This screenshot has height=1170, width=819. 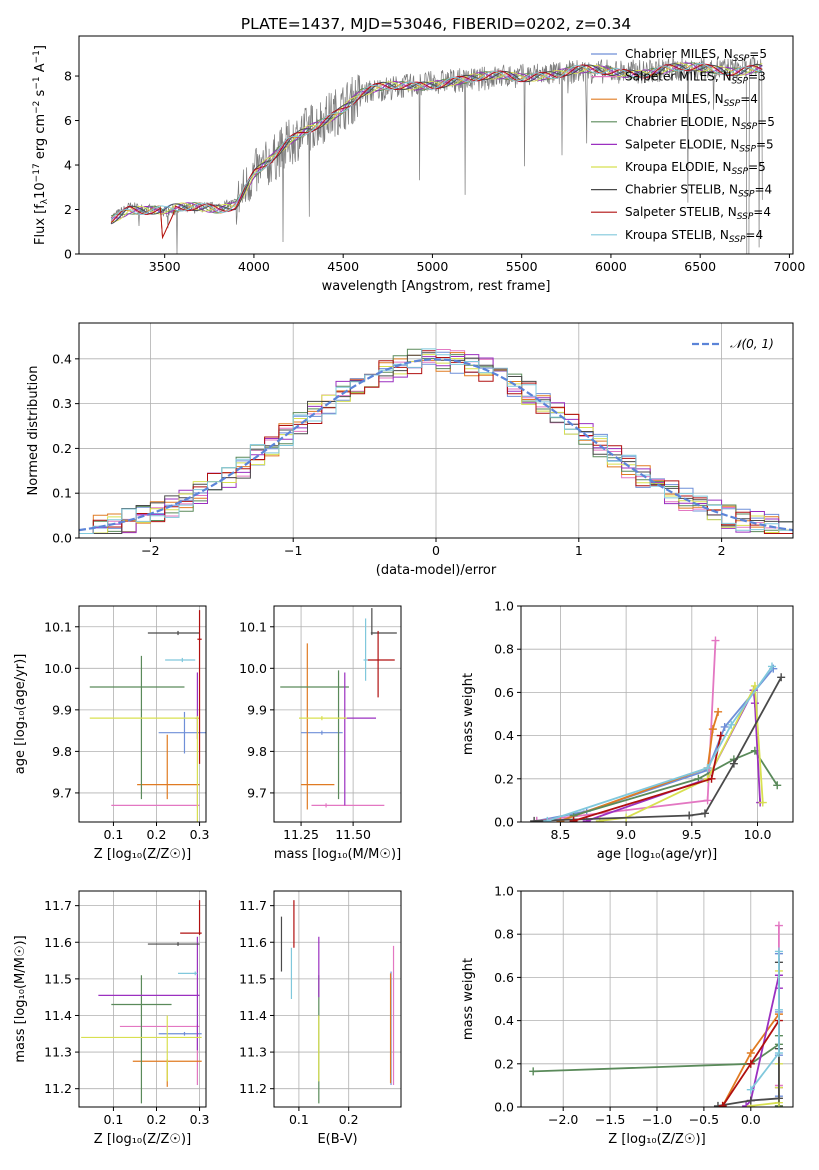 I want to click on legend-entry: Kroupa ELODIE, NSSP=5, so click(x=695, y=168).